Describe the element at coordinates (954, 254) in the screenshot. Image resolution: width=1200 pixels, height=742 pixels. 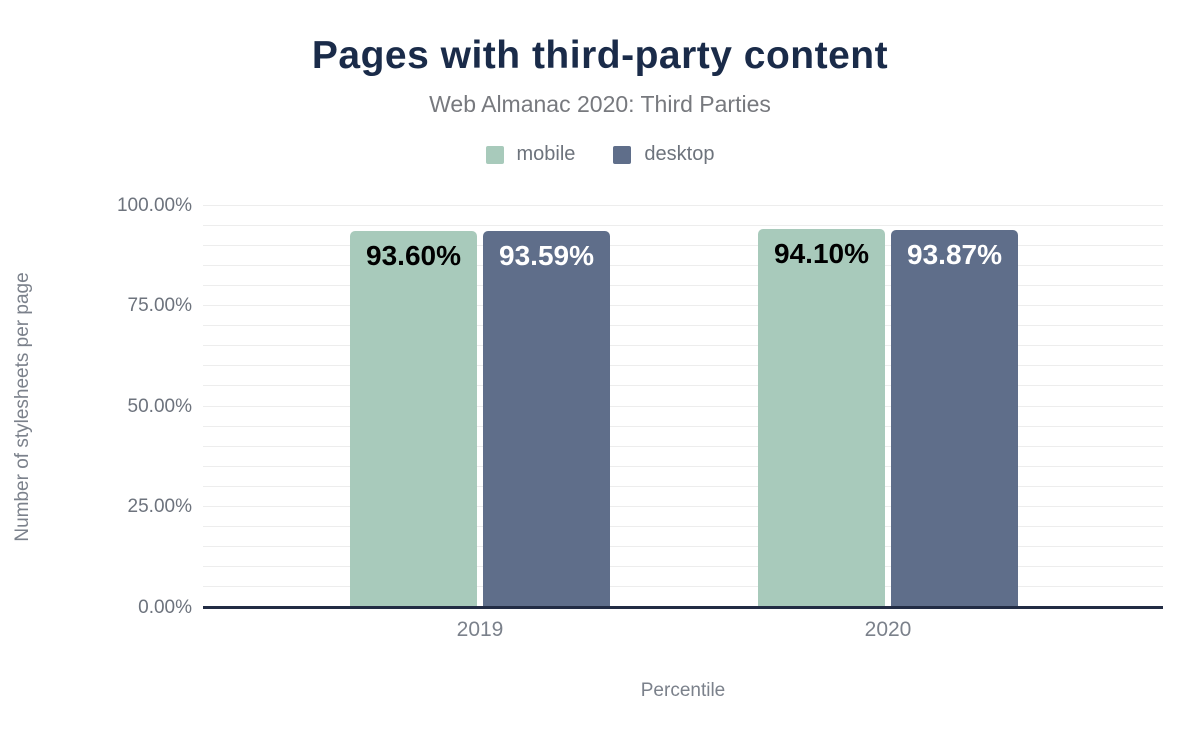
I see `bar-value-label: 93.87%` at that location.